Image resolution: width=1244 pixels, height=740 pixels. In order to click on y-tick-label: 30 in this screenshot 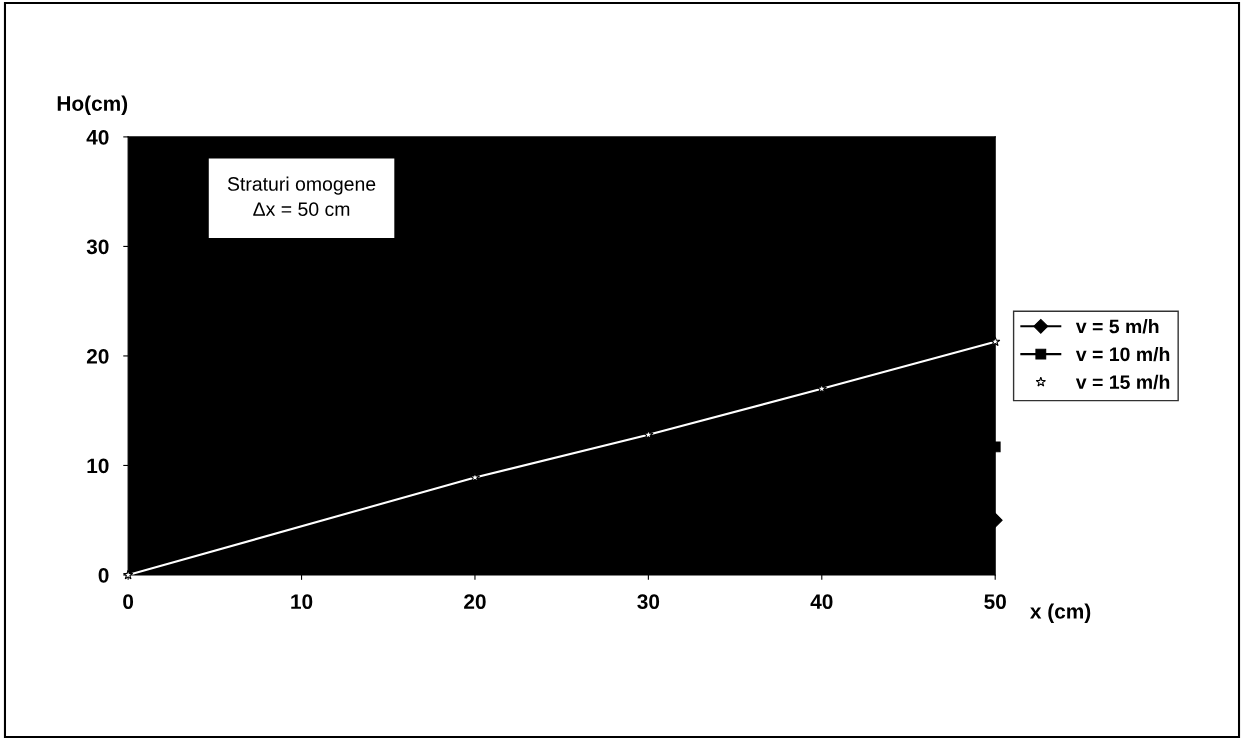, I will do `click(97, 247)`.